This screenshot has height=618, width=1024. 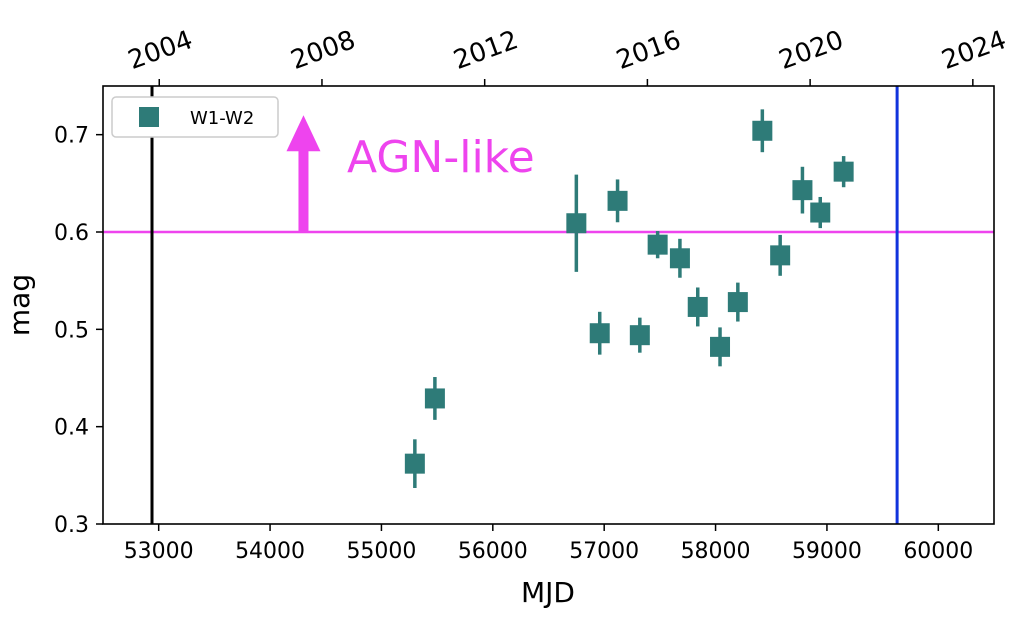 I want to click on y-tick-label: 0.7, so click(x=71, y=136).